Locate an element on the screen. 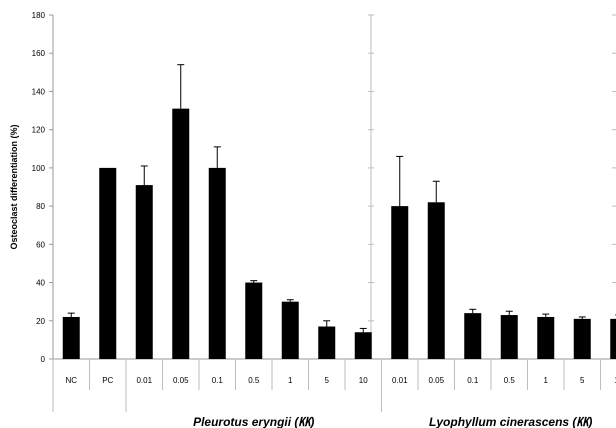 This screenshot has height=428, width=616. x-tick-label: NC is located at coordinates (71, 380).